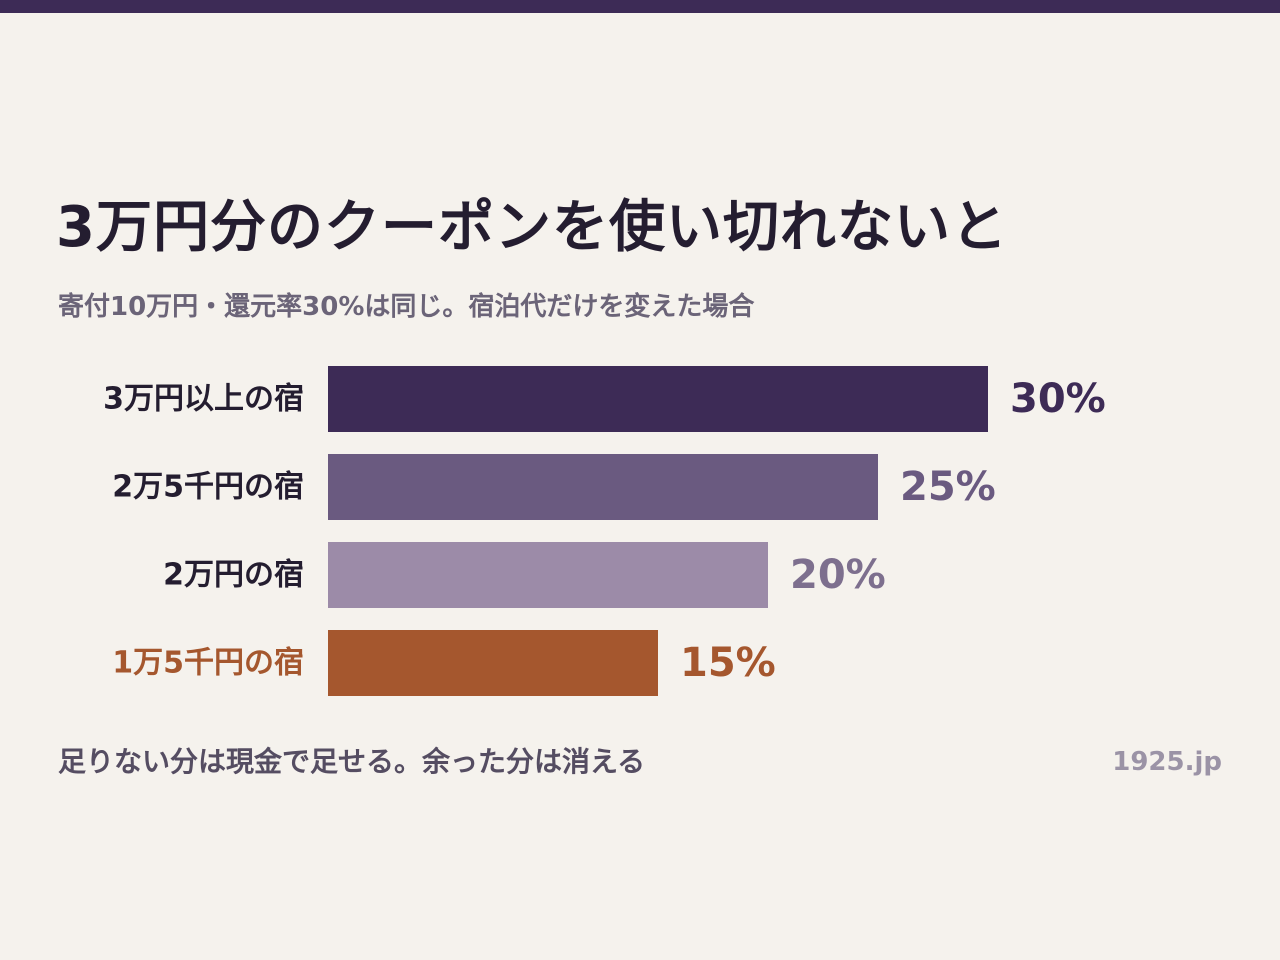 This screenshot has width=1280, height=960. I want to click on chart-title: 3万円分のクーポンを使い切れないと, so click(532, 227).